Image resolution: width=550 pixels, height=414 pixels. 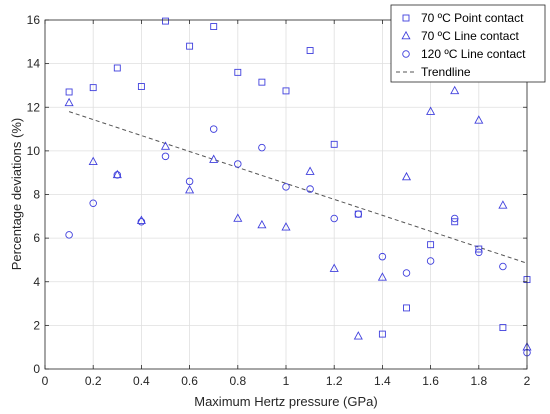 What do you see at coordinates (34, 20) in the screenshot?
I see `y-tick-label: 16` at bounding box center [34, 20].